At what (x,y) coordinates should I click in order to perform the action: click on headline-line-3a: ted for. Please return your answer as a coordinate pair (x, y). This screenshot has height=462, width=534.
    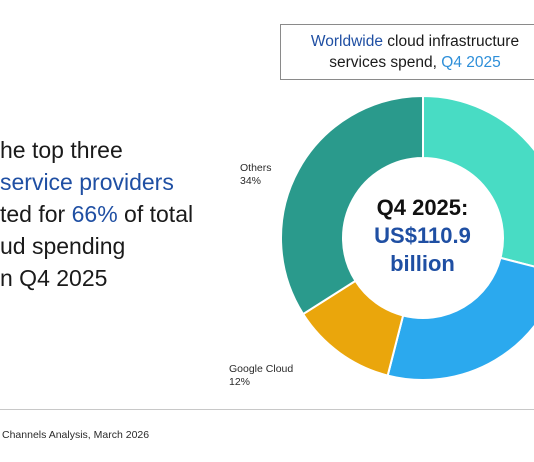
    Looking at the image, I should click on (36, 214).